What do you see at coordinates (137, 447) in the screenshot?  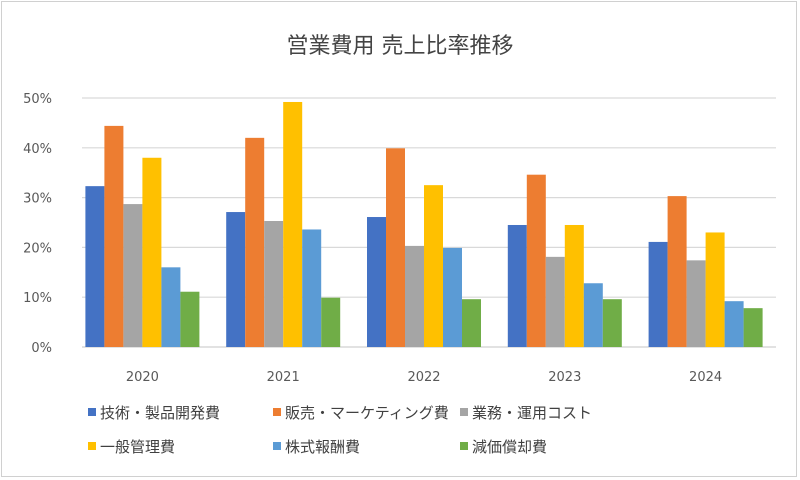 I see `legend-label: 一般管理費` at bounding box center [137, 447].